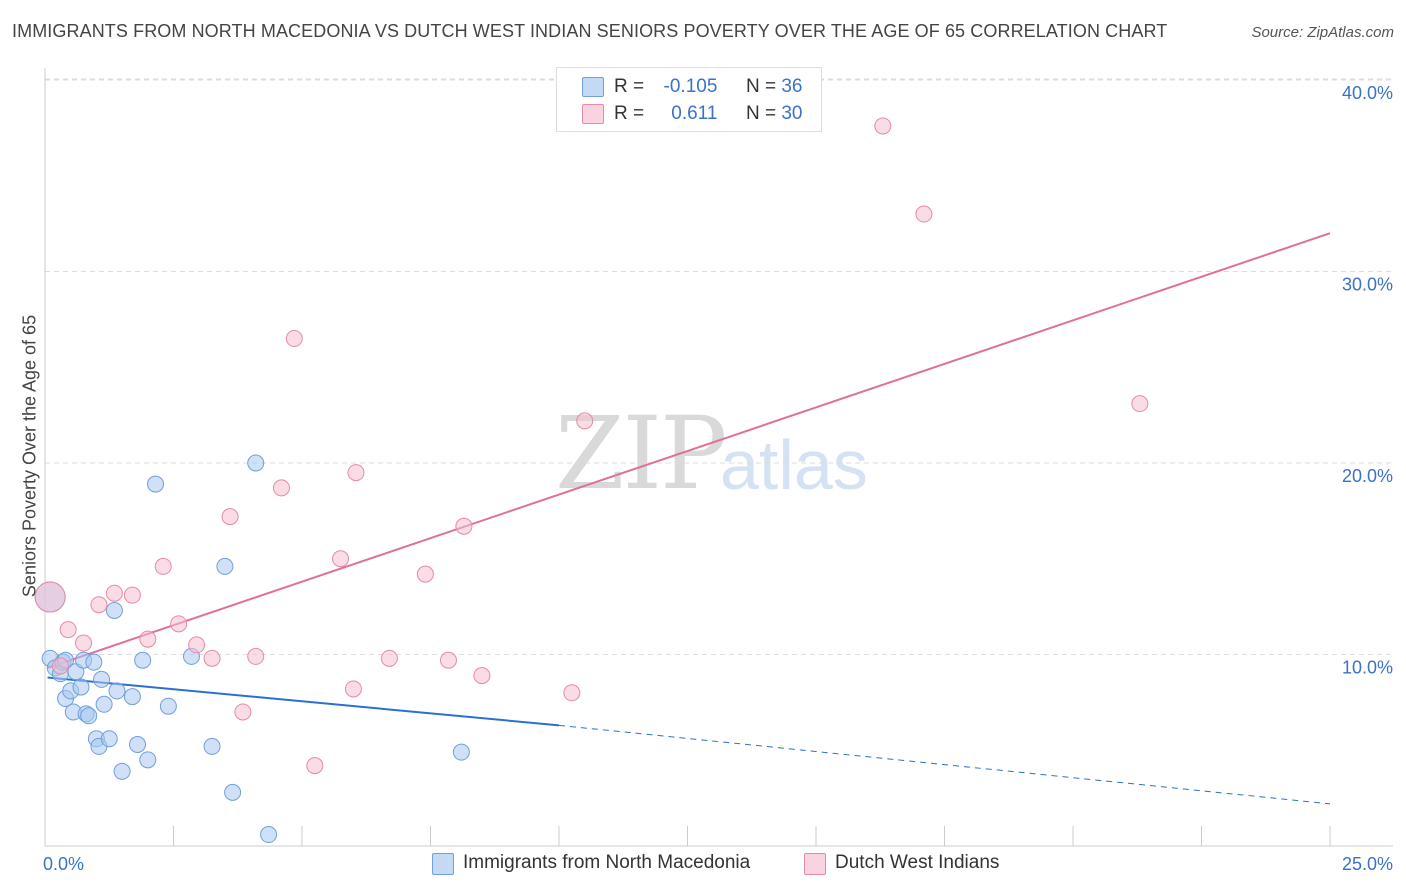  What do you see at coordinates (792, 113) in the screenshot?
I see `legend-n-value-dutch: 30` at bounding box center [792, 113].